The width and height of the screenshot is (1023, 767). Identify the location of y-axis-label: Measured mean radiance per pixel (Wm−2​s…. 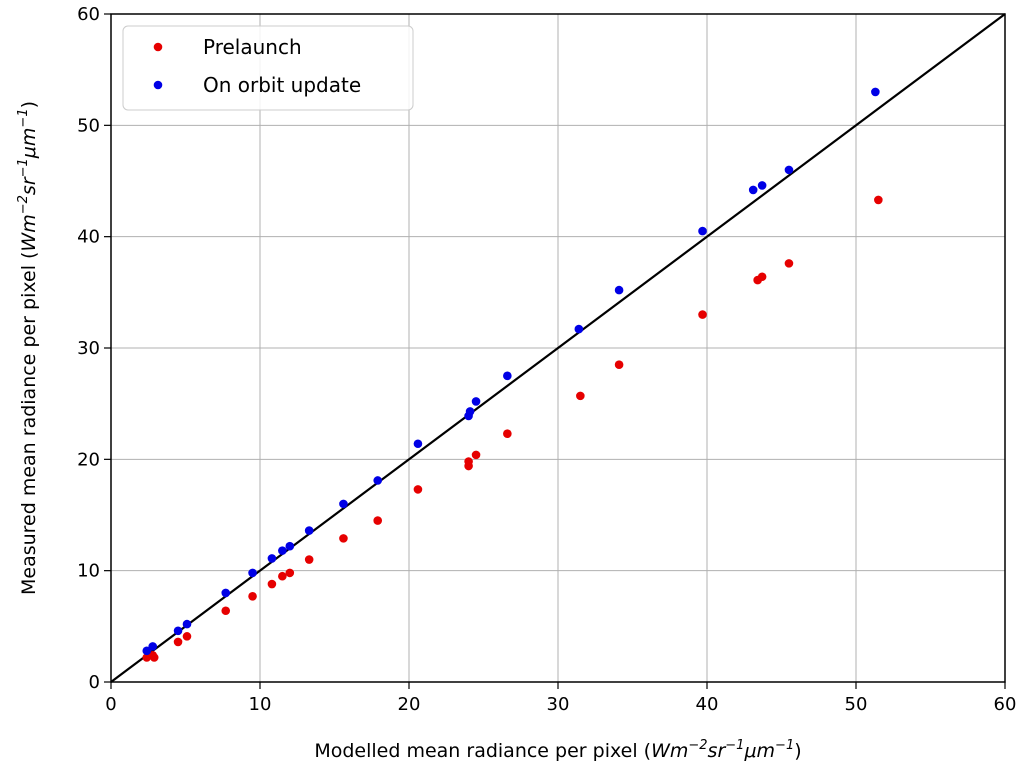
(28, 348).